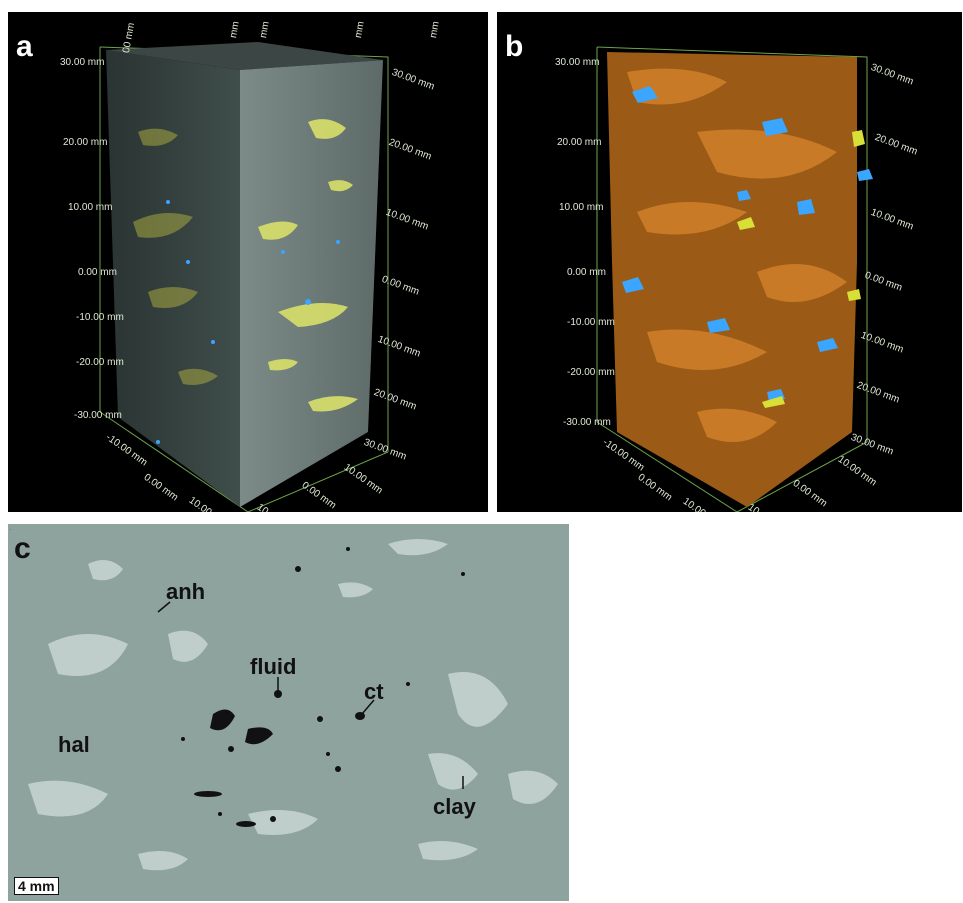 The image size is (963, 903). Describe the element at coordinates (36, 886) in the screenshot. I see `scale-bar: 4 mm` at that location.